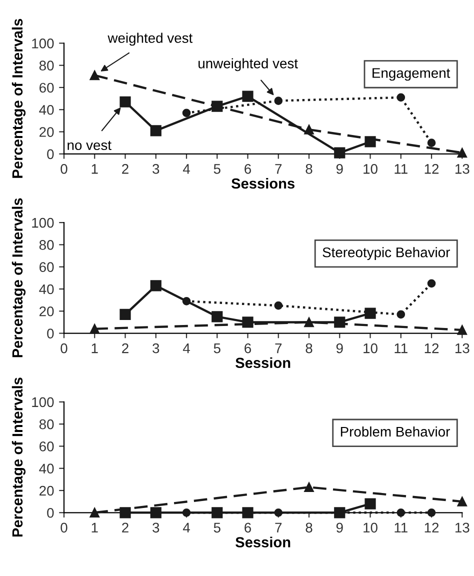  I want to click on x-axis-title: Sessions, so click(262, 183).